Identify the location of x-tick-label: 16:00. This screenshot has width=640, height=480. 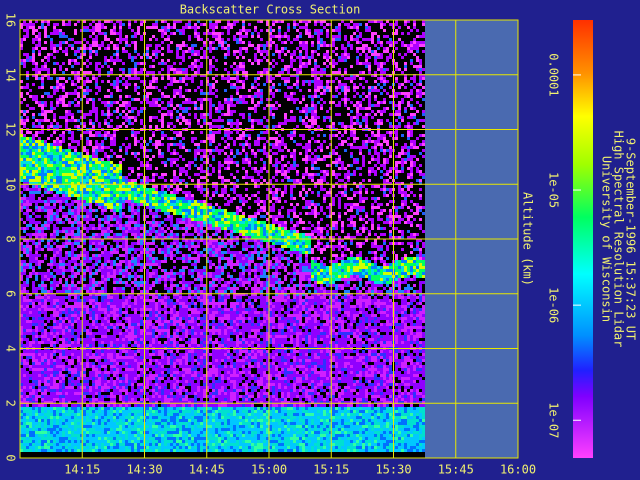
(518, 470).